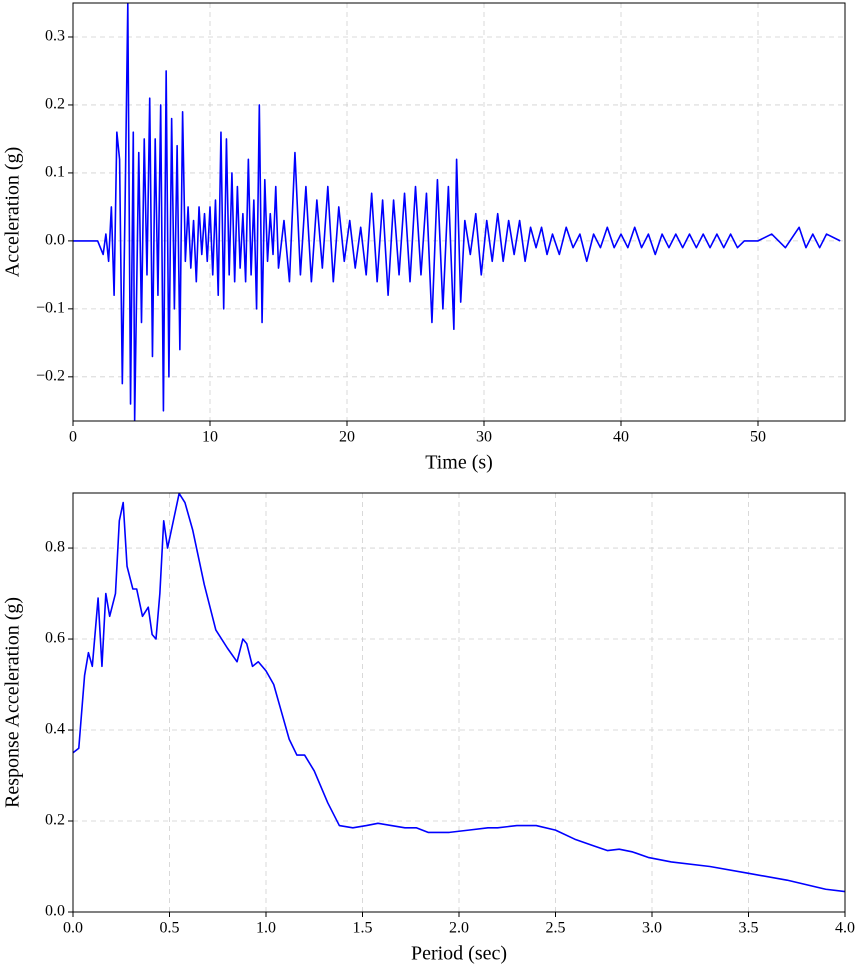 The image size is (858, 970). Describe the element at coordinates (55, 638) in the screenshot. I see `y-tick-label: 0.6` at that location.